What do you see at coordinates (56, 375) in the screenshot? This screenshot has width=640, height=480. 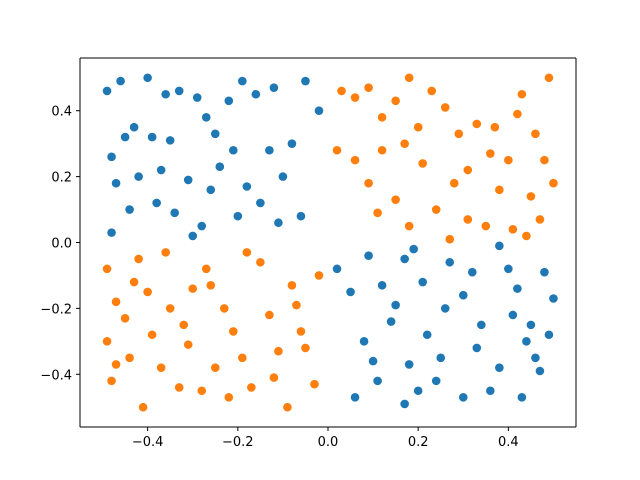 I see `y-tick-label: −0.4` at bounding box center [56, 375].